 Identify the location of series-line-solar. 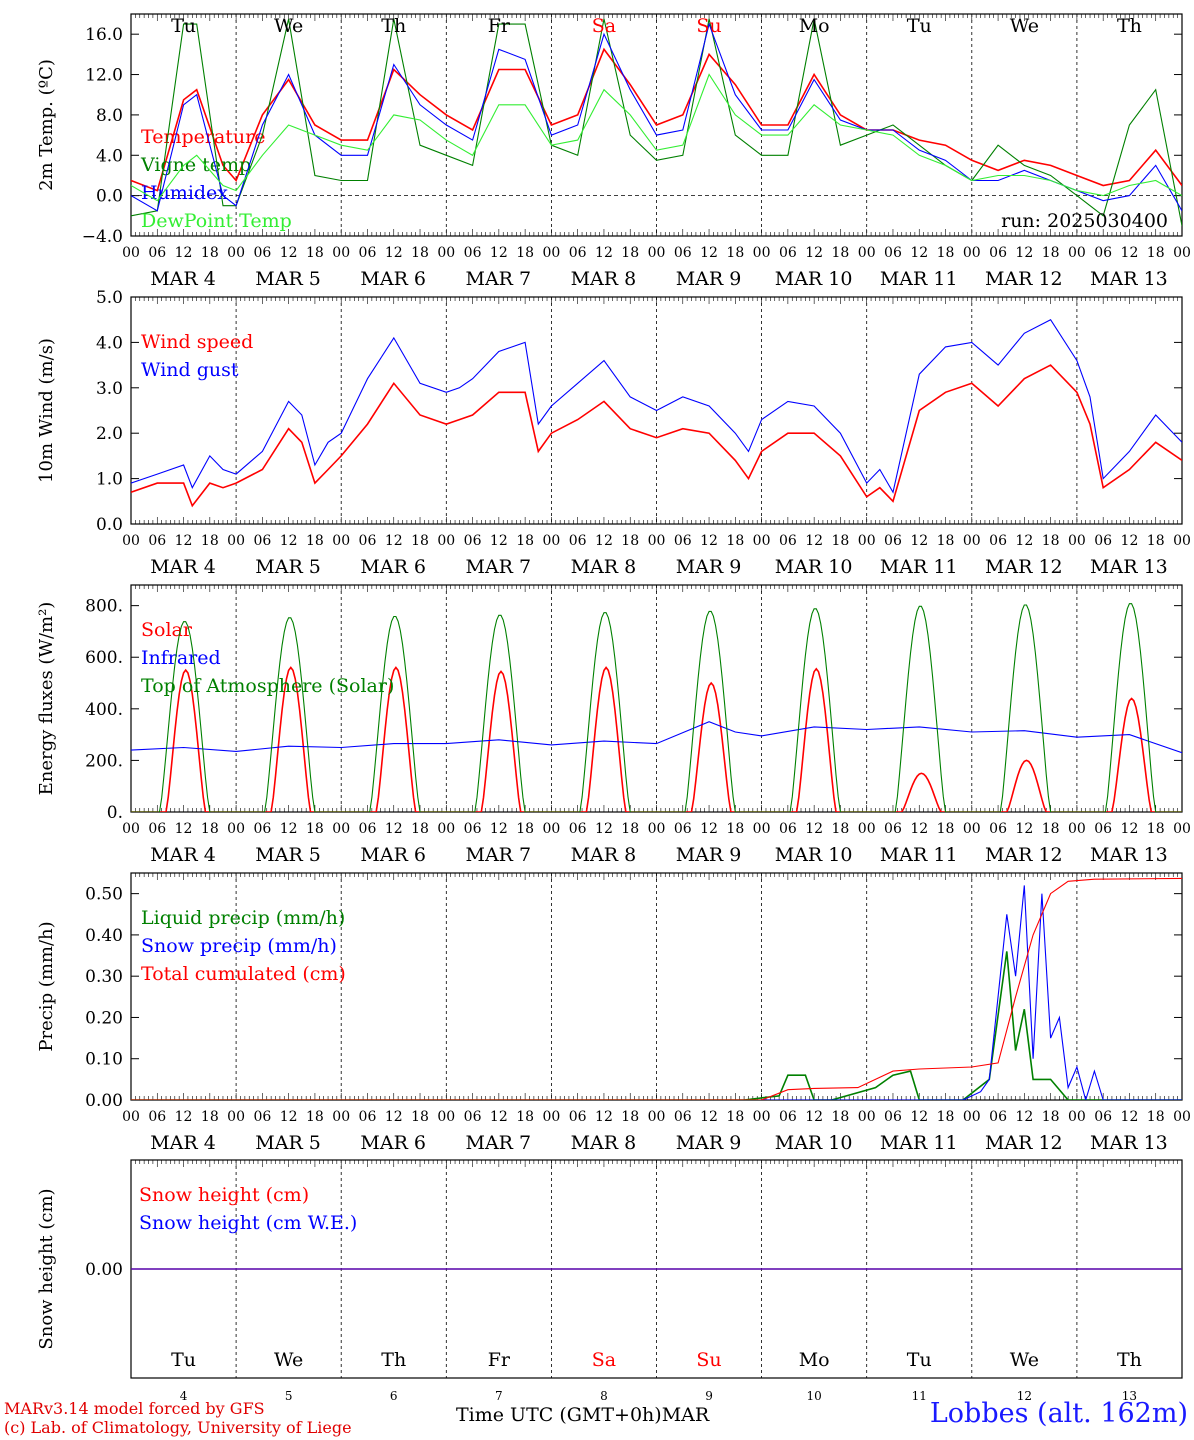
(656, 739).